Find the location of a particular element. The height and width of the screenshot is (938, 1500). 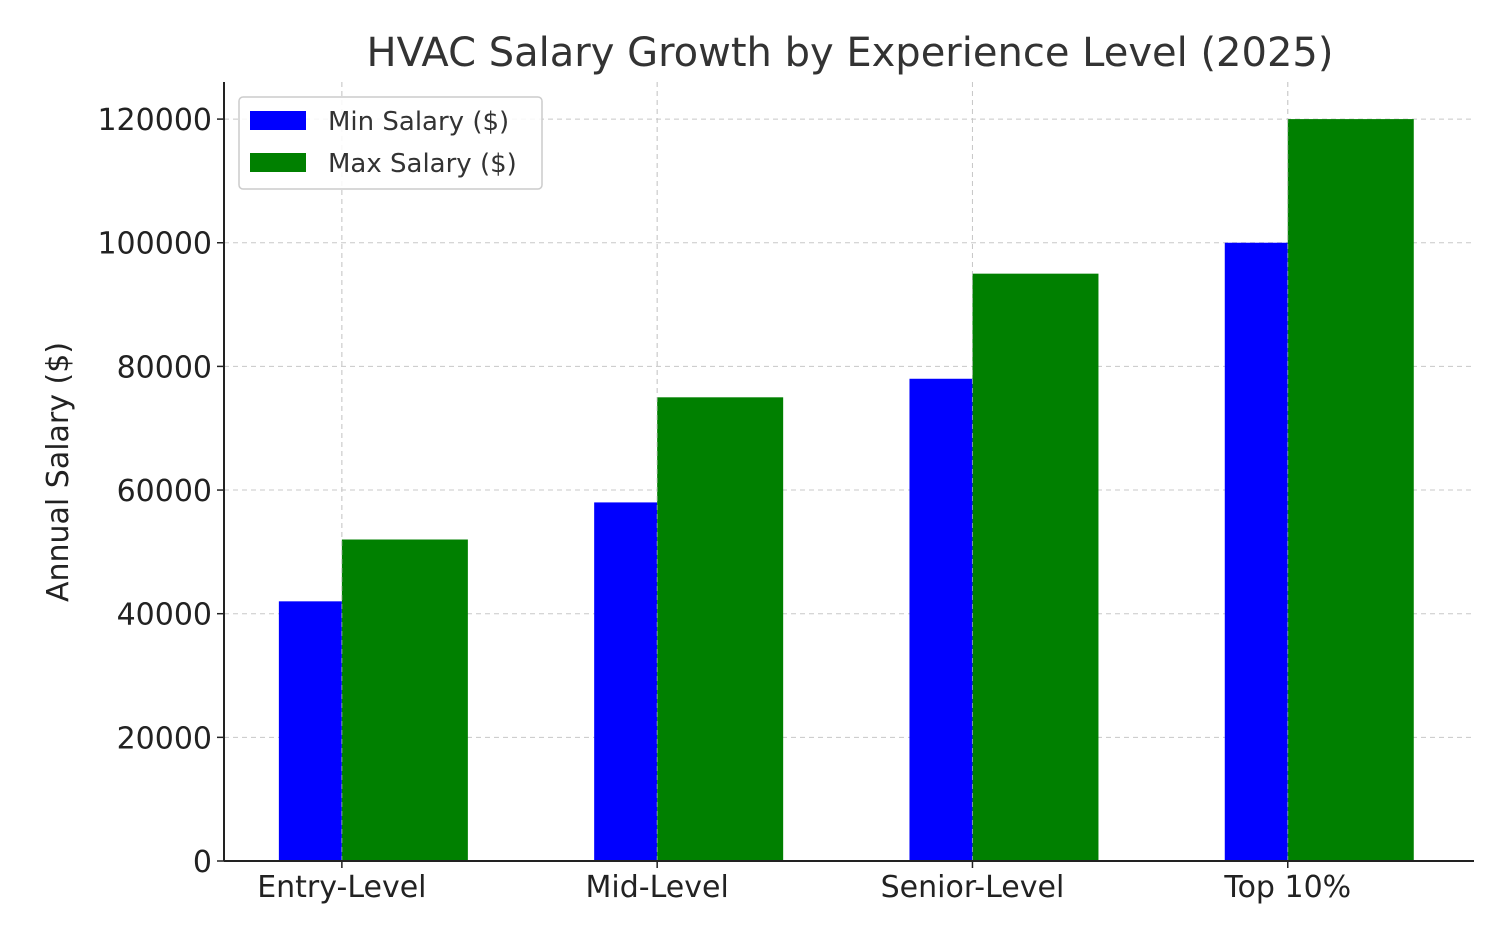

legend-swatch-max-salary is located at coordinates (278, 162).